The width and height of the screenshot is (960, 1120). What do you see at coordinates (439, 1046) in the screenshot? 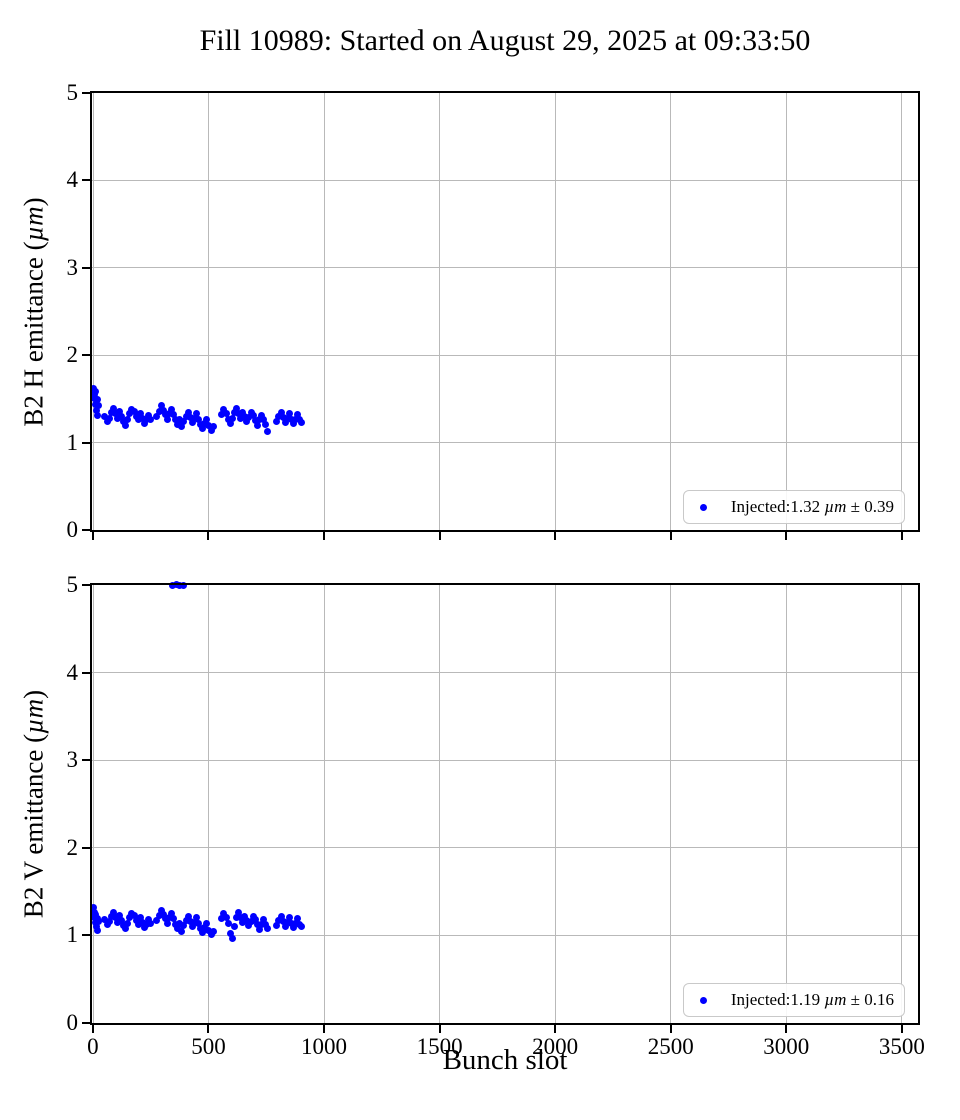
I see `x-tick-label: 1500` at bounding box center [439, 1046].